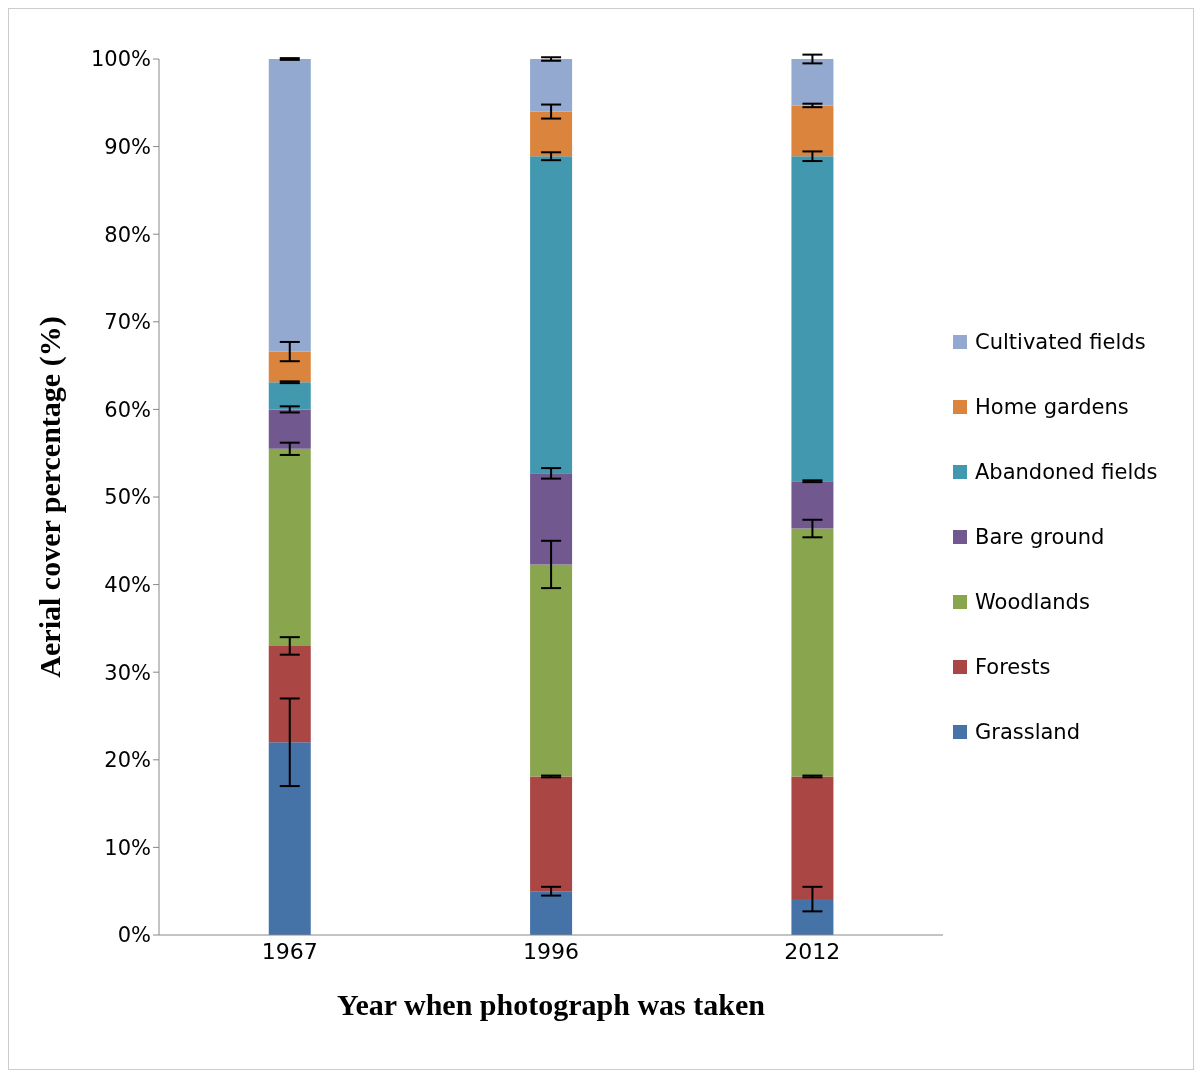  I want to click on x-tick-label: 2012, so click(812, 951).